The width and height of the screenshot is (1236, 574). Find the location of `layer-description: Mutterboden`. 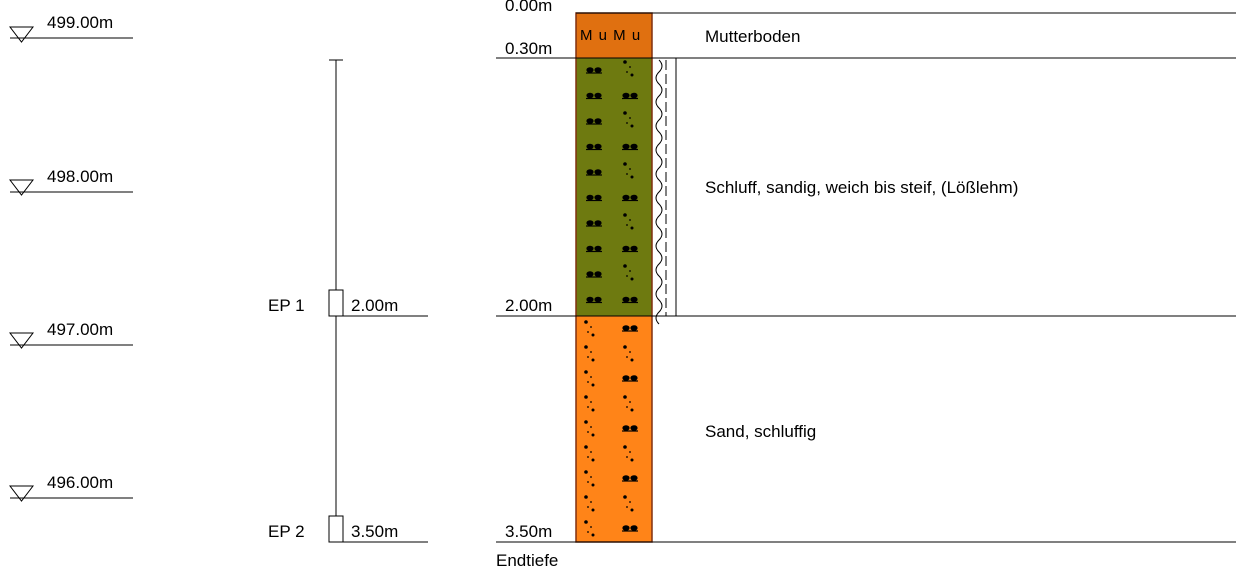

layer-description: Mutterboden is located at coordinates (752, 36).